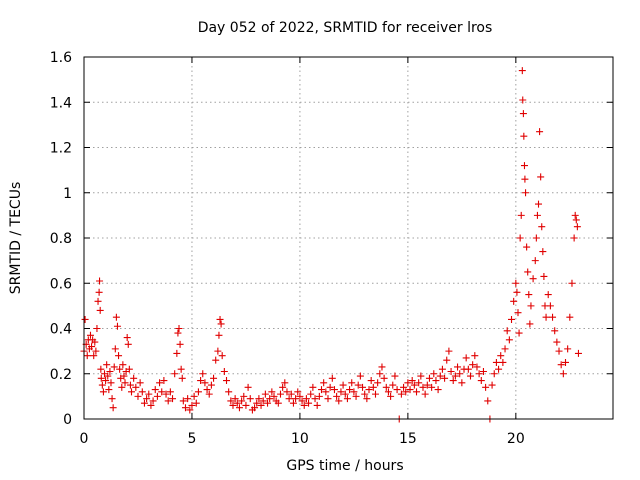  Describe the element at coordinates (516, 439) in the screenshot. I see `x-tick-label: 20` at that location.